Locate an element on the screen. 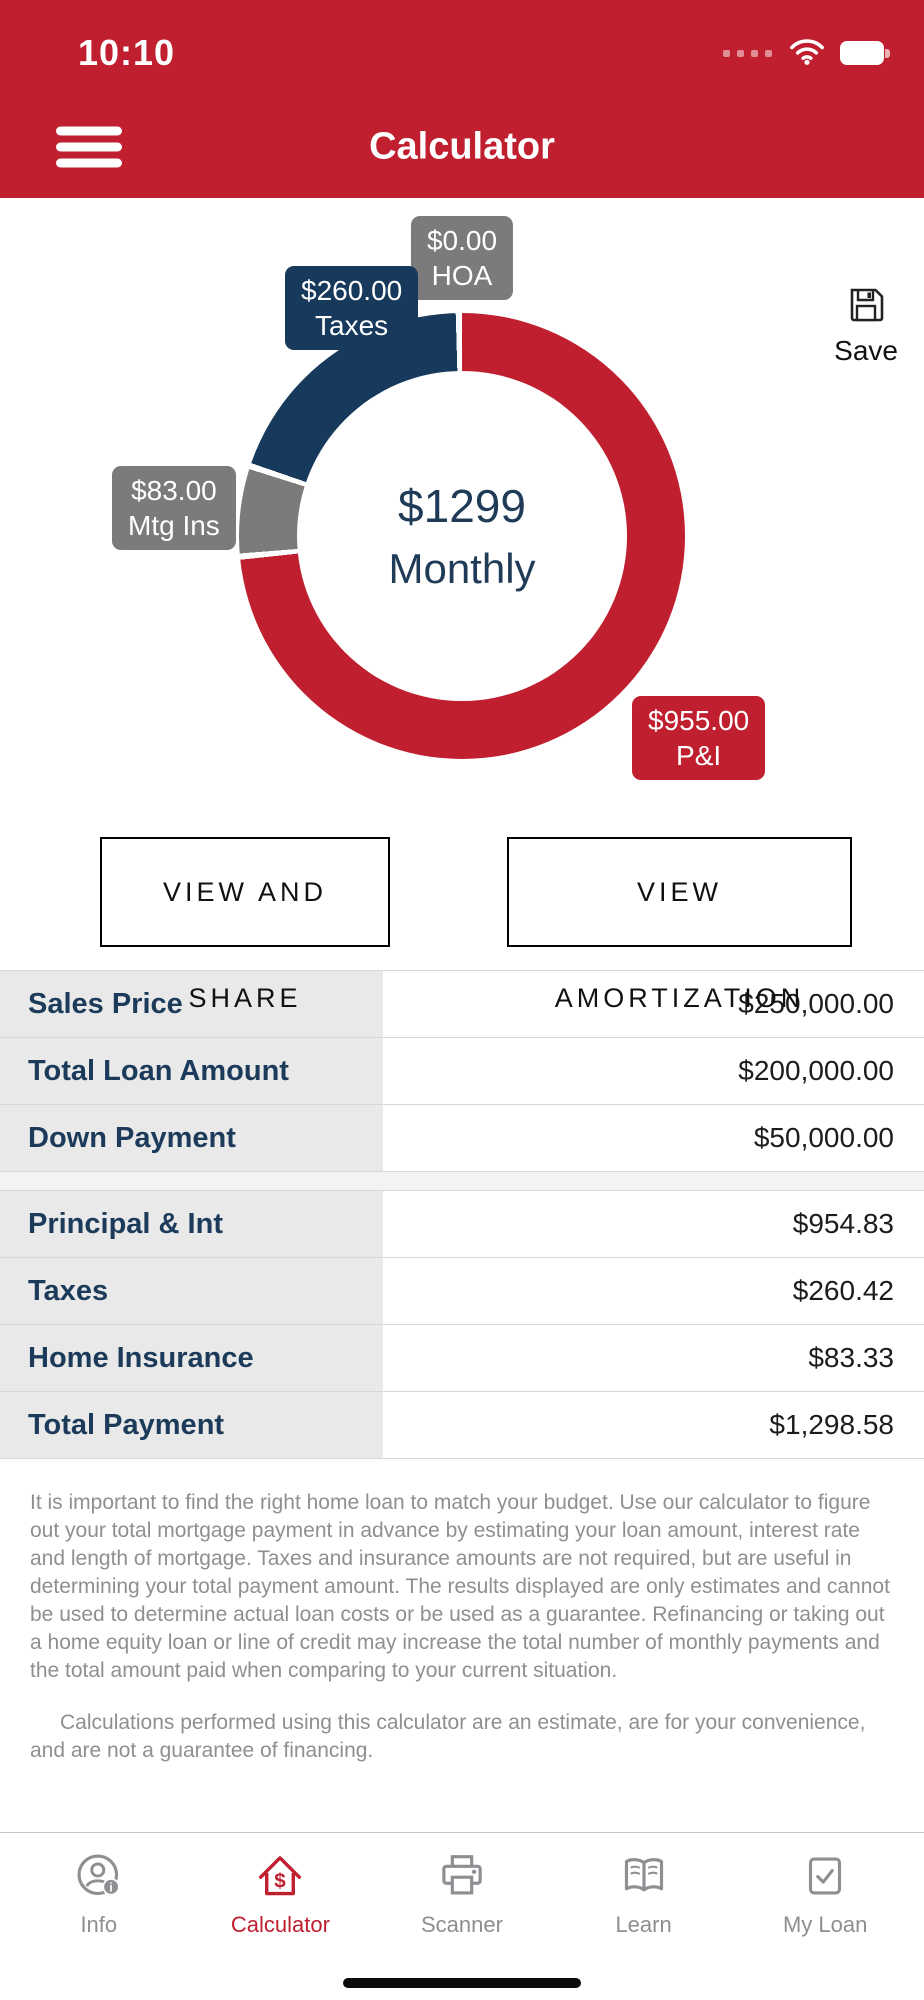  chart-callout-taxes: $260.00 Taxes is located at coordinates (352, 308).